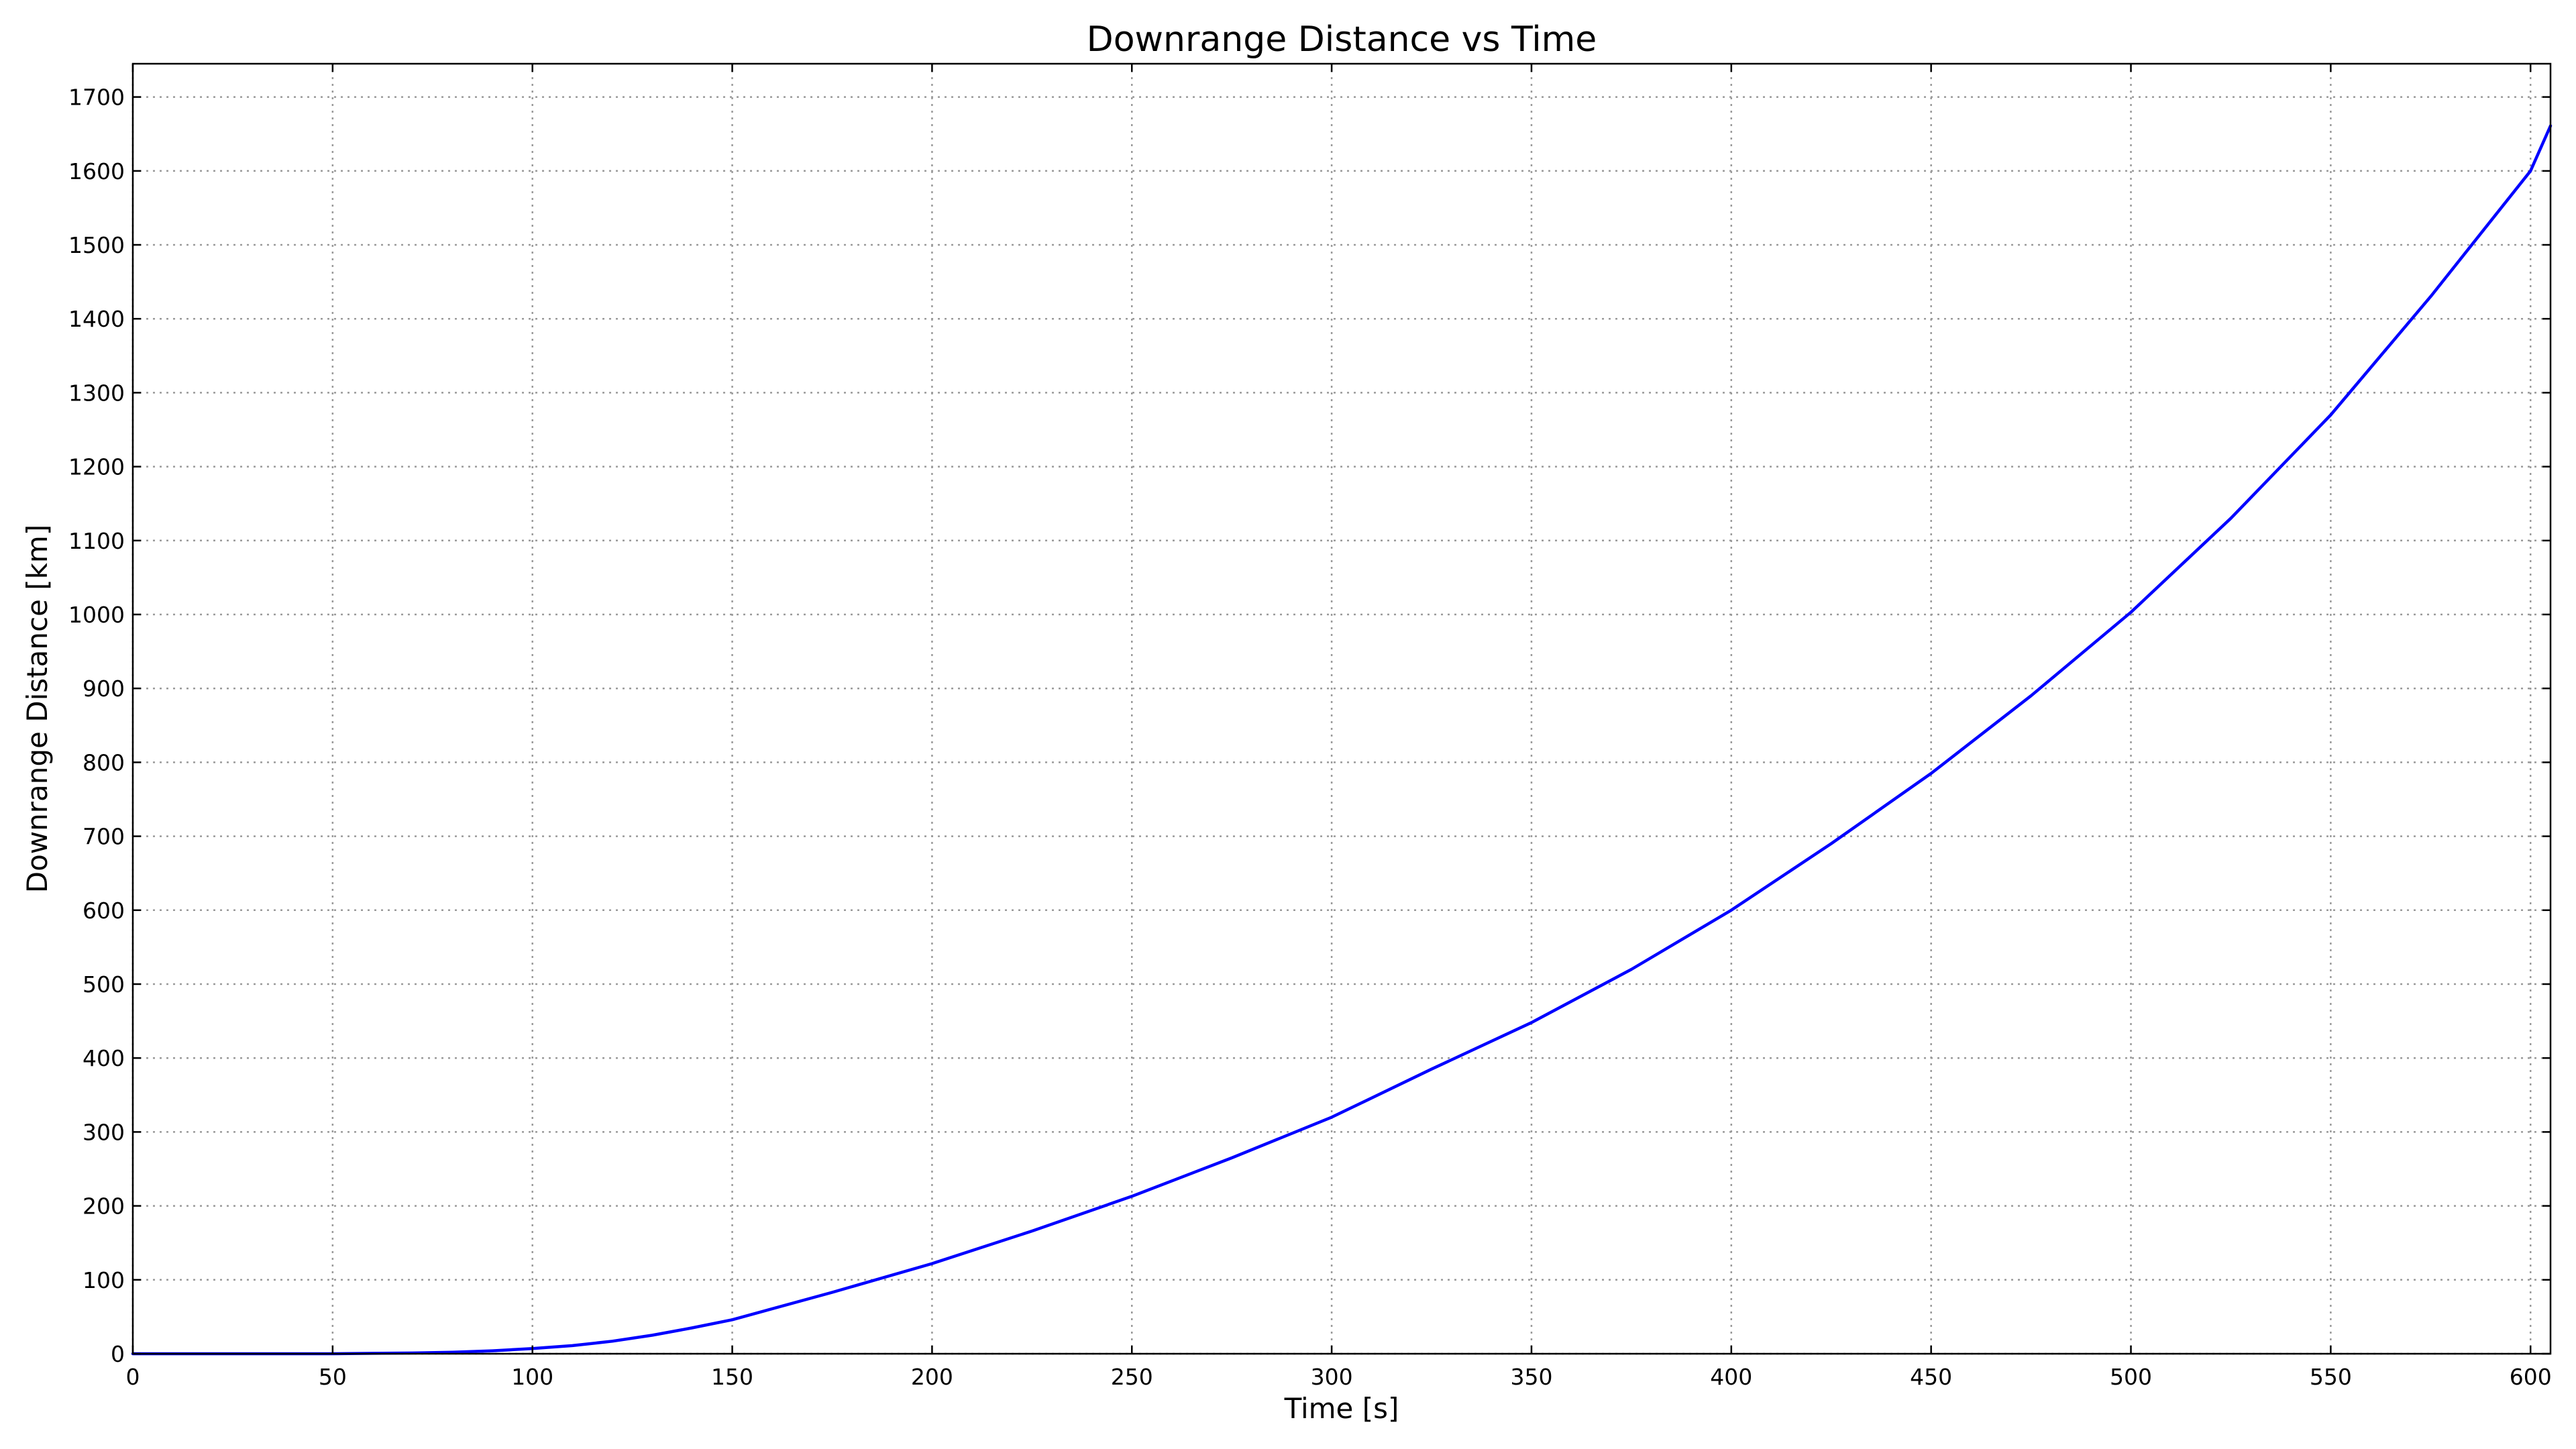 The width and height of the screenshot is (2576, 1449). What do you see at coordinates (104, 911) in the screenshot?
I see `y-tick-label: 600` at bounding box center [104, 911].